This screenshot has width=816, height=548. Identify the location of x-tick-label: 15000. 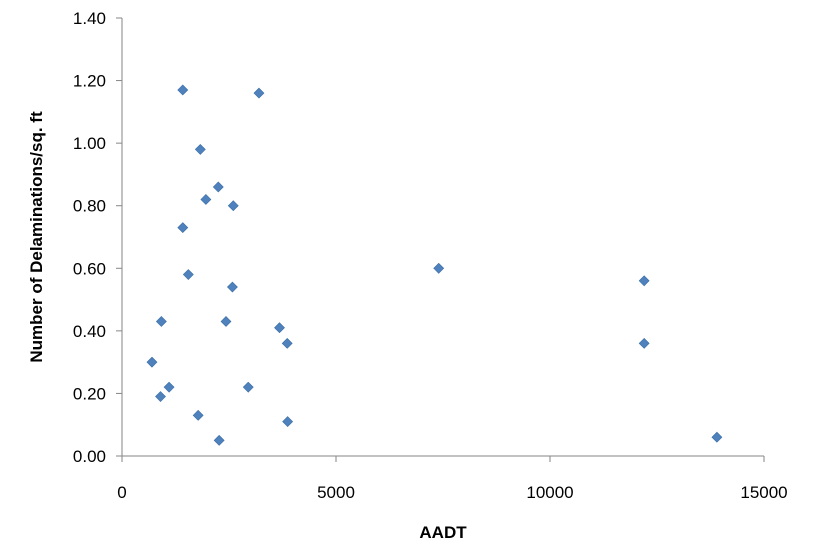
(763, 492).